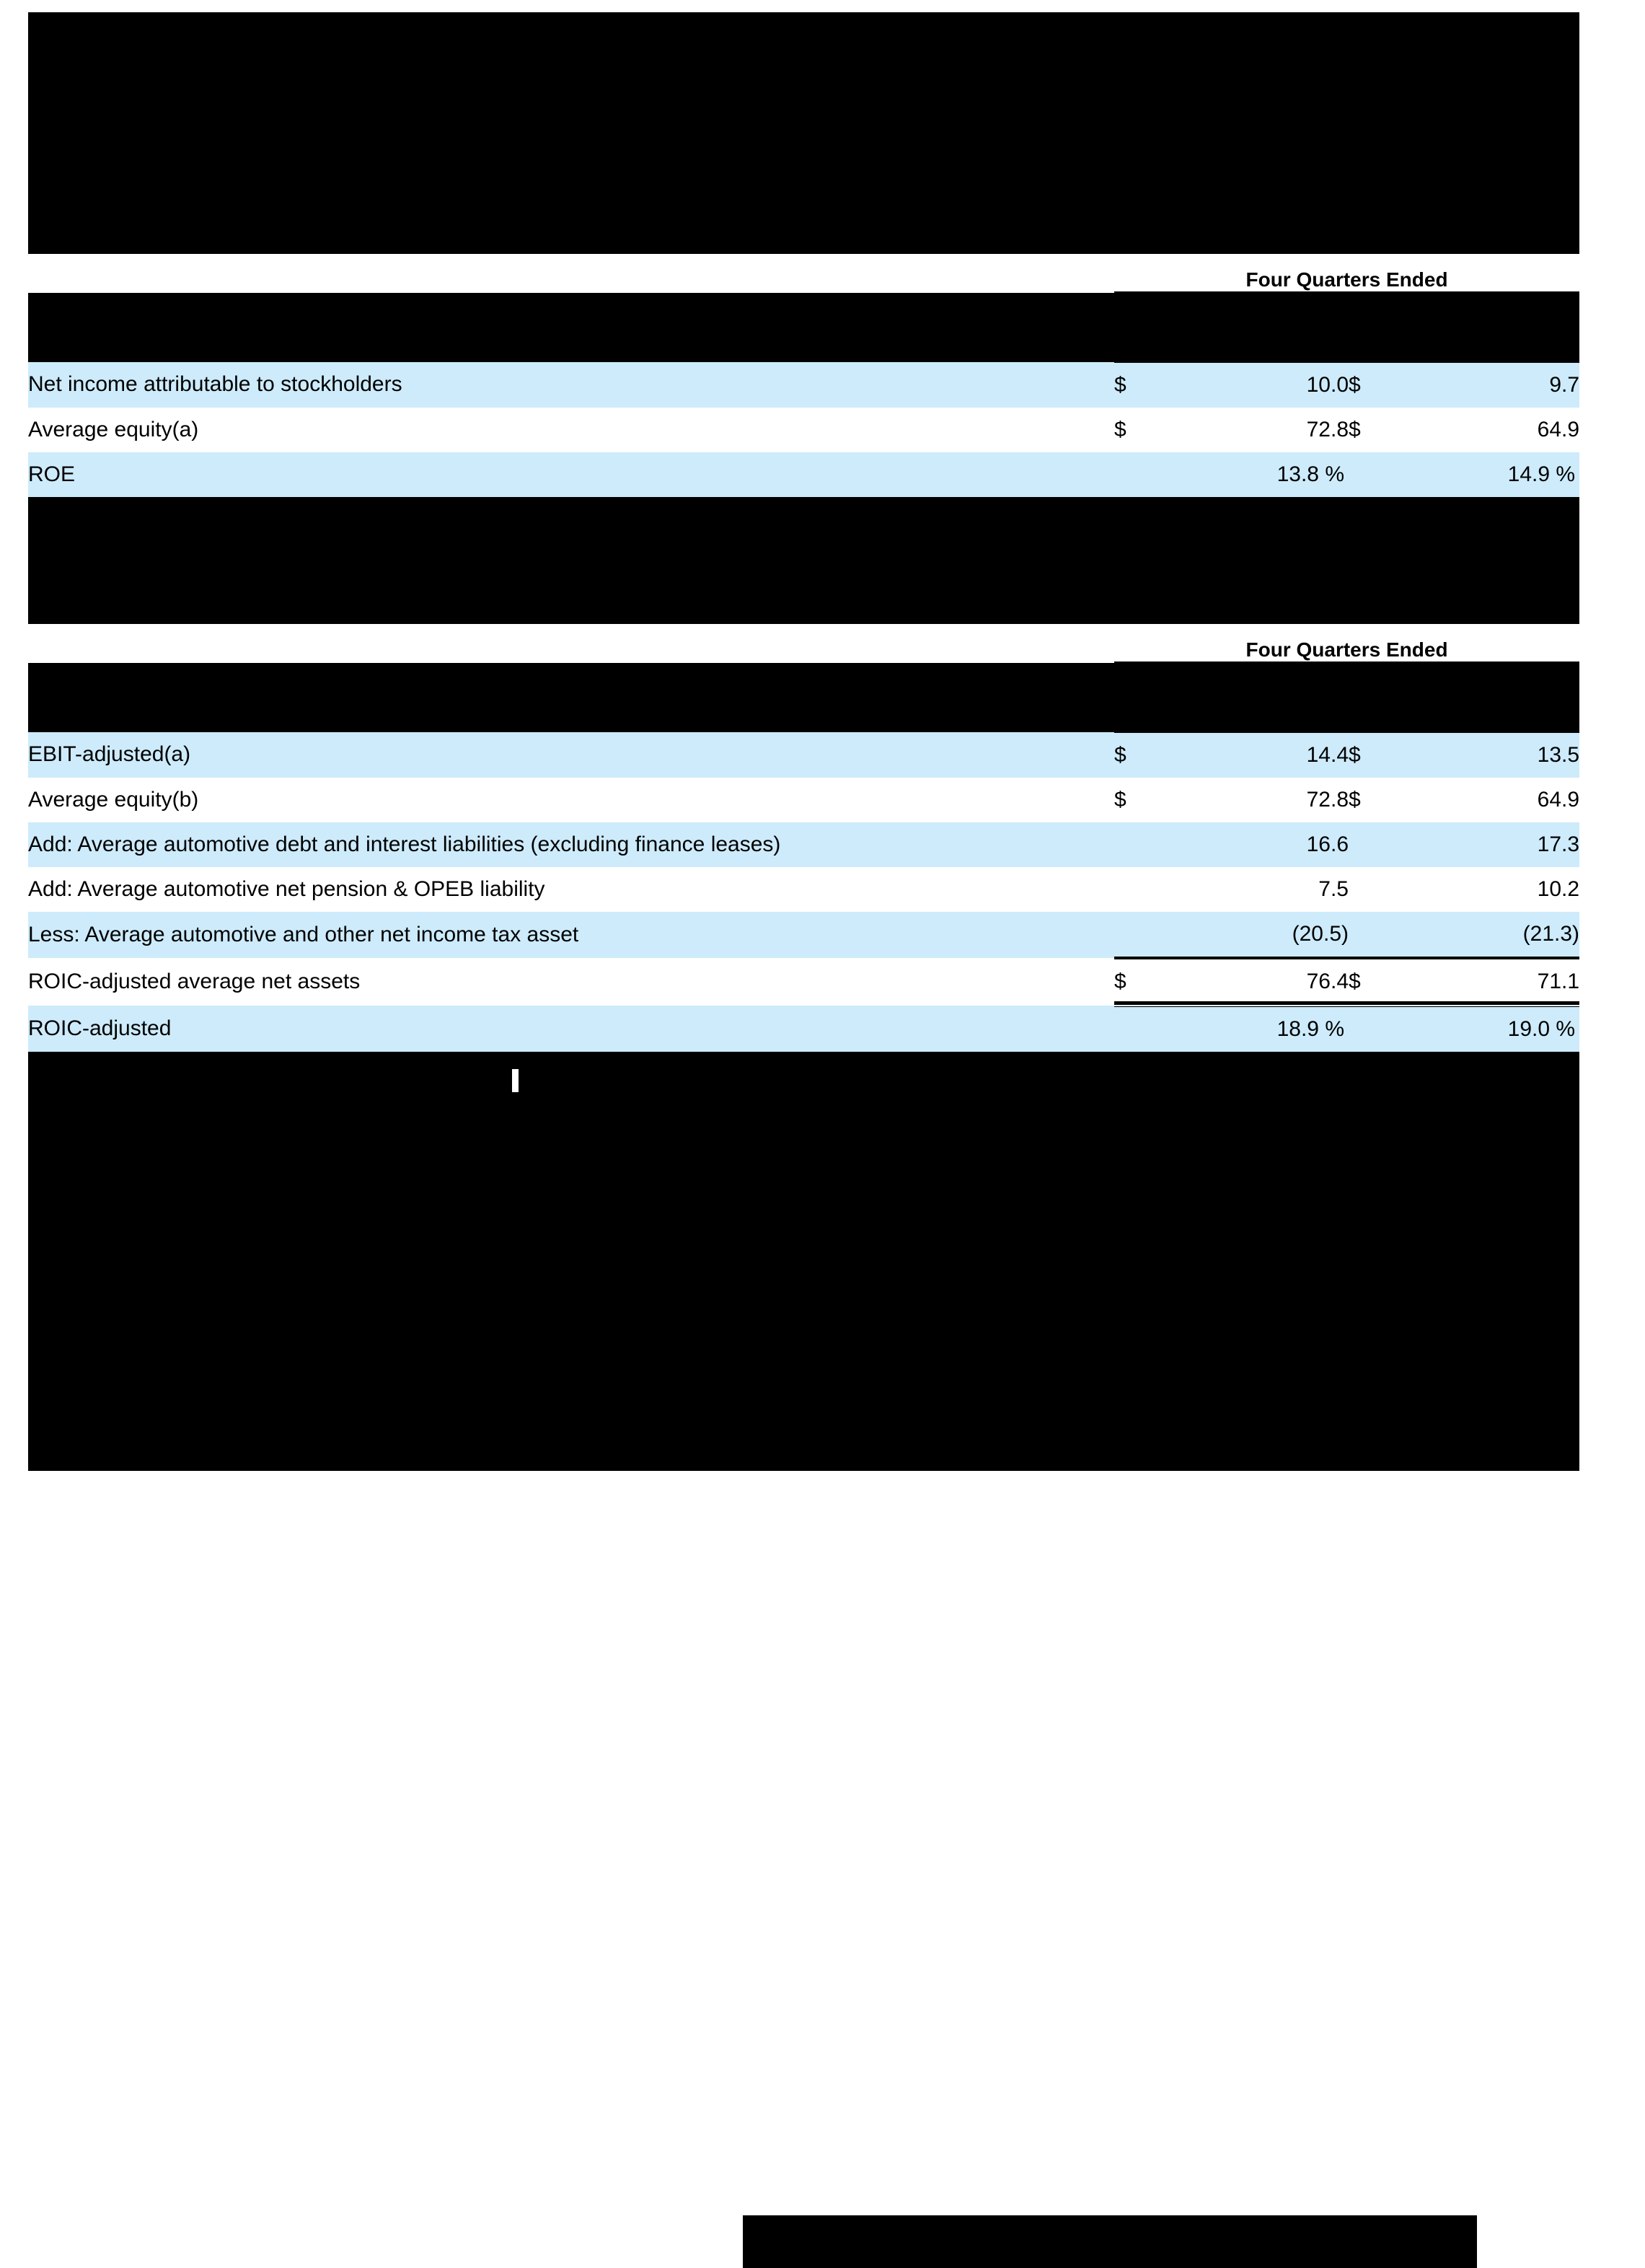 This screenshot has height=2268, width=1645. What do you see at coordinates (1253, 754) in the screenshot?
I see `row-value-1: 14.4` at bounding box center [1253, 754].